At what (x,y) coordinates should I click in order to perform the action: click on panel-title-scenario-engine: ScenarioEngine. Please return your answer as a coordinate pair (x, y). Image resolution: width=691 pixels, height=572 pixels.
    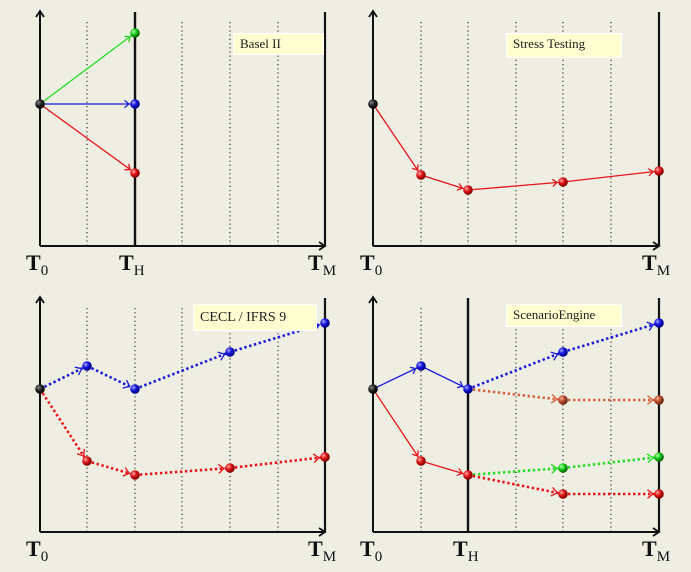
    Looking at the image, I should click on (564, 315).